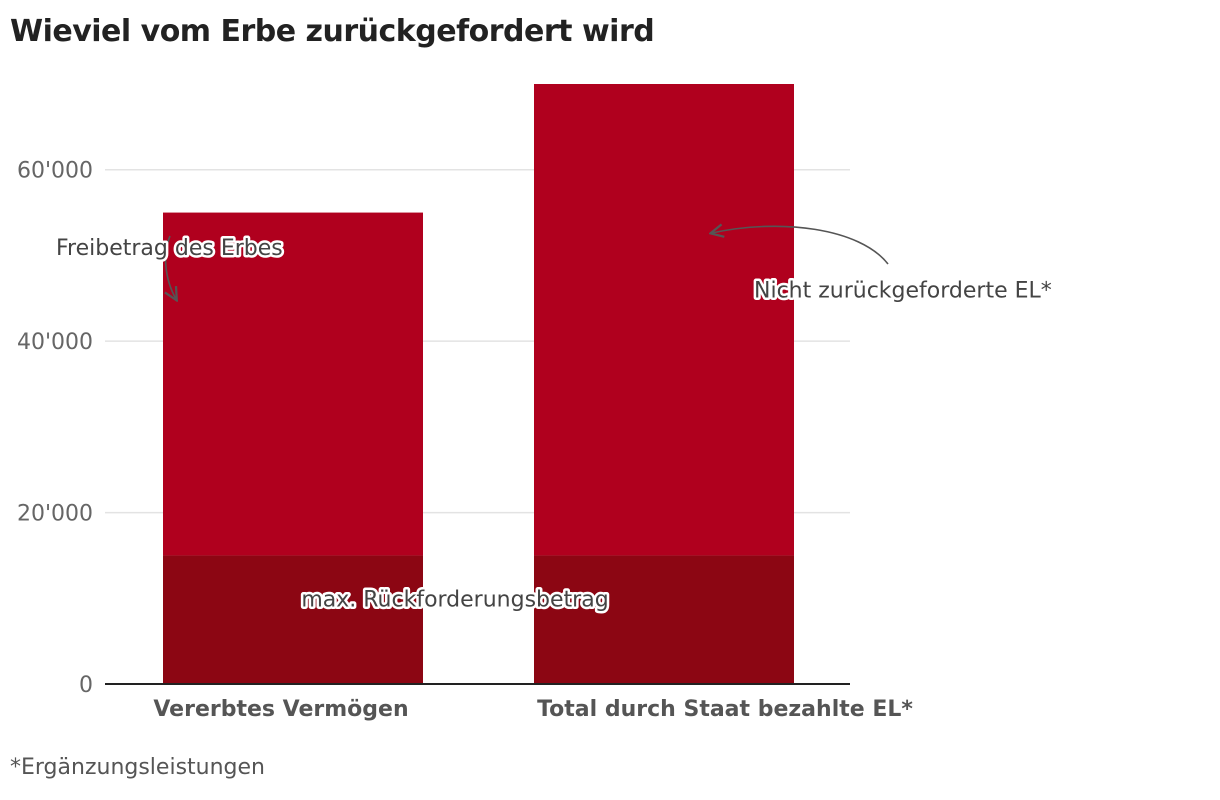  What do you see at coordinates (171, 267) in the screenshot?
I see `arrow-freibetrag` at bounding box center [171, 267].